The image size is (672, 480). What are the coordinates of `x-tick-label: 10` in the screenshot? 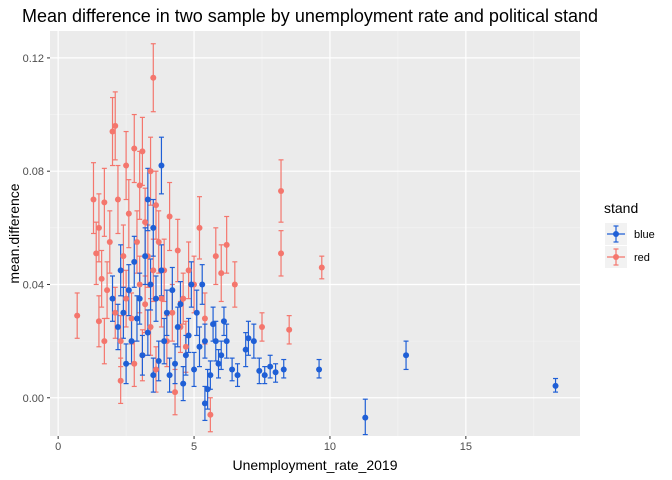 It's located at (330, 447).